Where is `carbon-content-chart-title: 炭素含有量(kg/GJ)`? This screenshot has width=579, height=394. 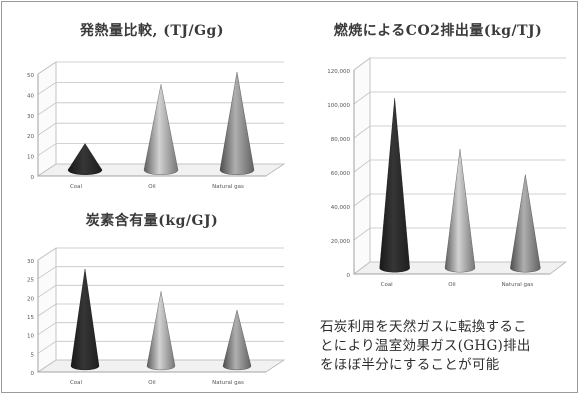
carbon-content-chart-title: 炭素含有量(kg/GJ) is located at coordinates (152, 221).